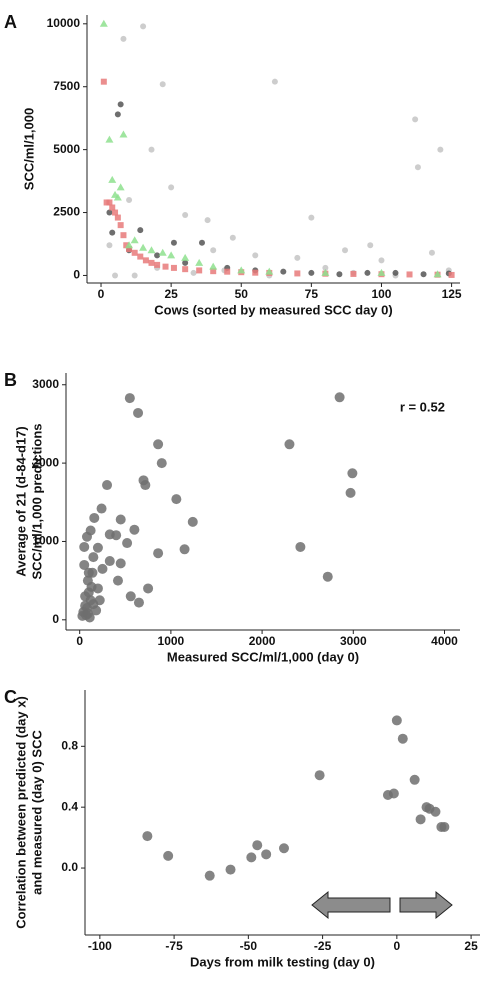 The image size is (492, 991). I want to click on panel-label: C, so click(10, 697).